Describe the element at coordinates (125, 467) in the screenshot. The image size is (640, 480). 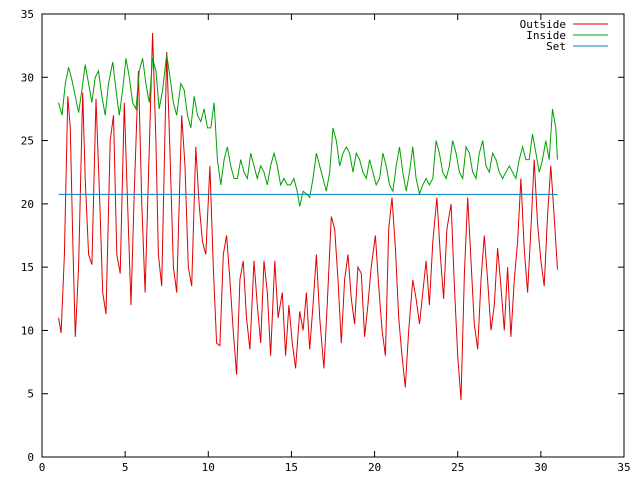
I see `x-tick-label: 5` at that location.